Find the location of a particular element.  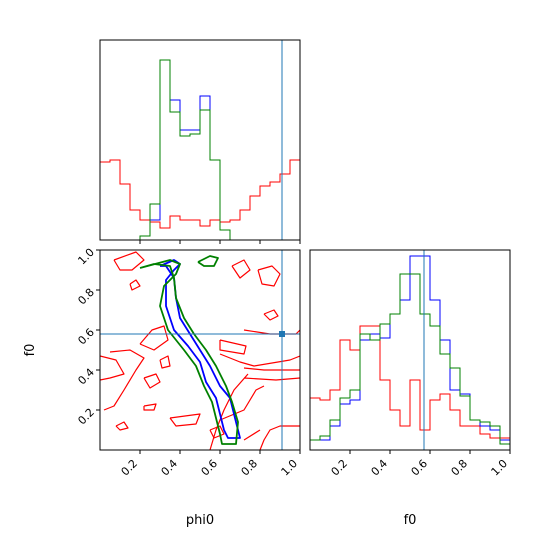

contour-truth-lines is located at coordinates (200, 350).